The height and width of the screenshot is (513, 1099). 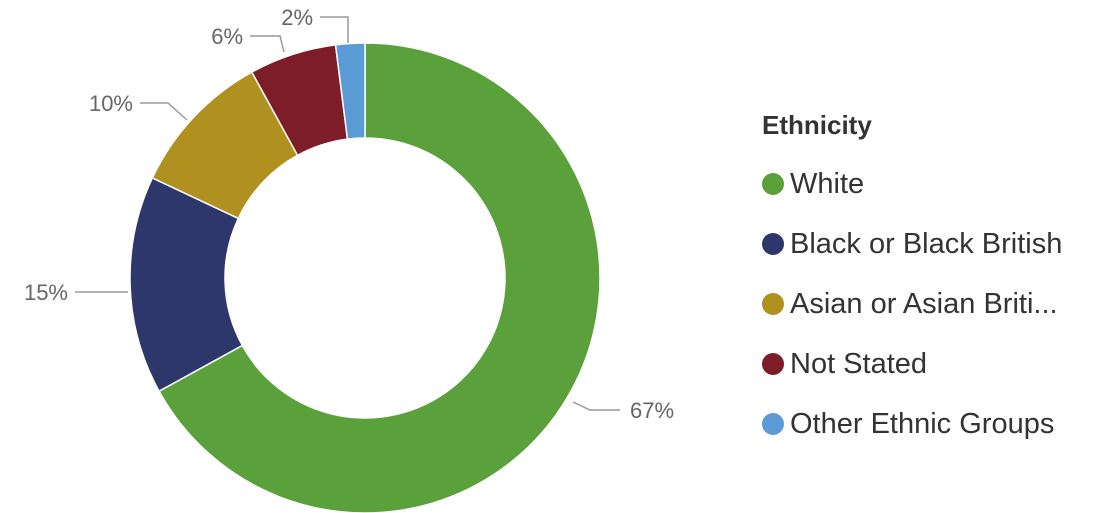 What do you see at coordinates (652, 410) in the screenshot?
I see `data-label-white: 67%` at bounding box center [652, 410].